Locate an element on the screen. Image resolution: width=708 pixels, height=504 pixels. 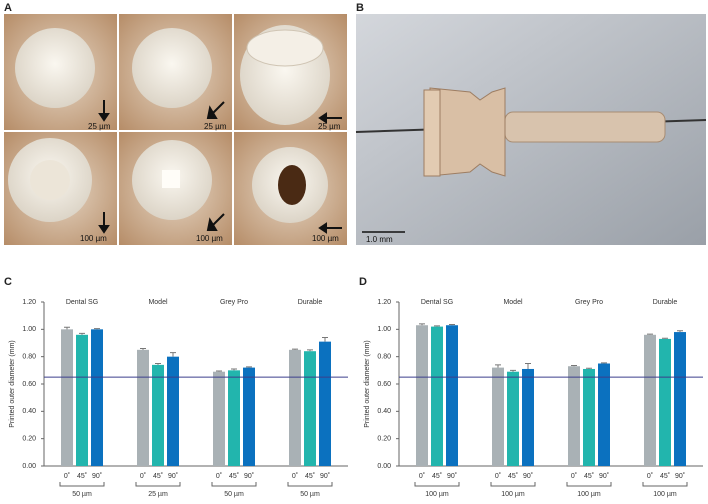
y-tick-label: 0.80 is located at coordinates (384, 357).